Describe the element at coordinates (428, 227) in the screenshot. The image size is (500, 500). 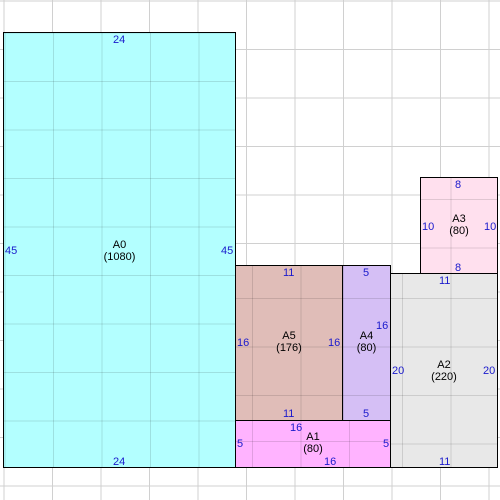
I see `dim-a3-left: 10` at that location.